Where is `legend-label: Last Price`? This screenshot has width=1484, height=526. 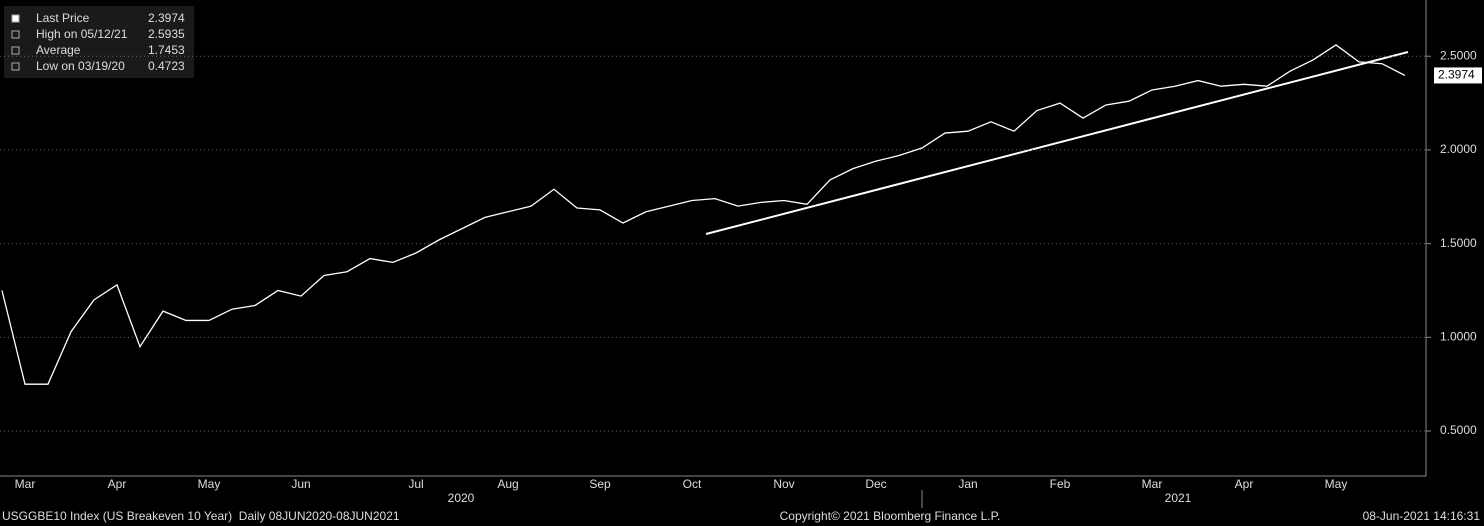
legend-label: Last Price is located at coordinates (63, 18).